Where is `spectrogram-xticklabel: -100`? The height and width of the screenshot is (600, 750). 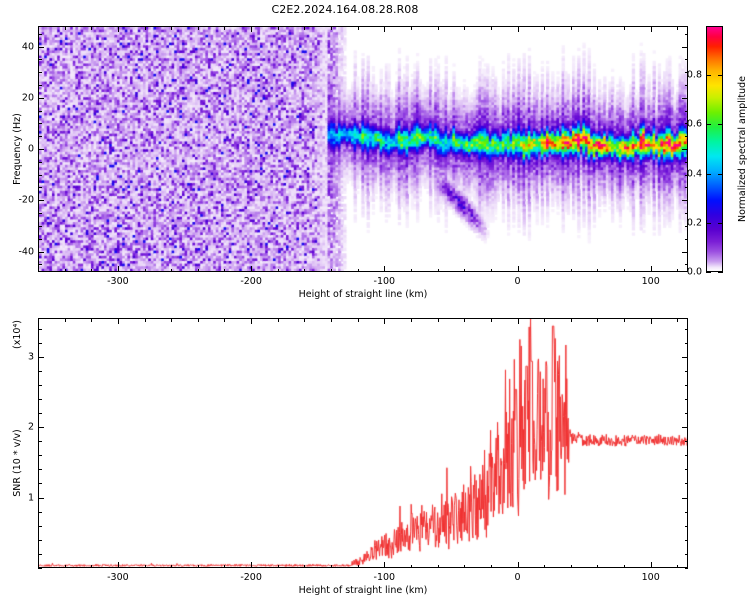
spectrogram-xticklabel: -100 is located at coordinates (384, 281).